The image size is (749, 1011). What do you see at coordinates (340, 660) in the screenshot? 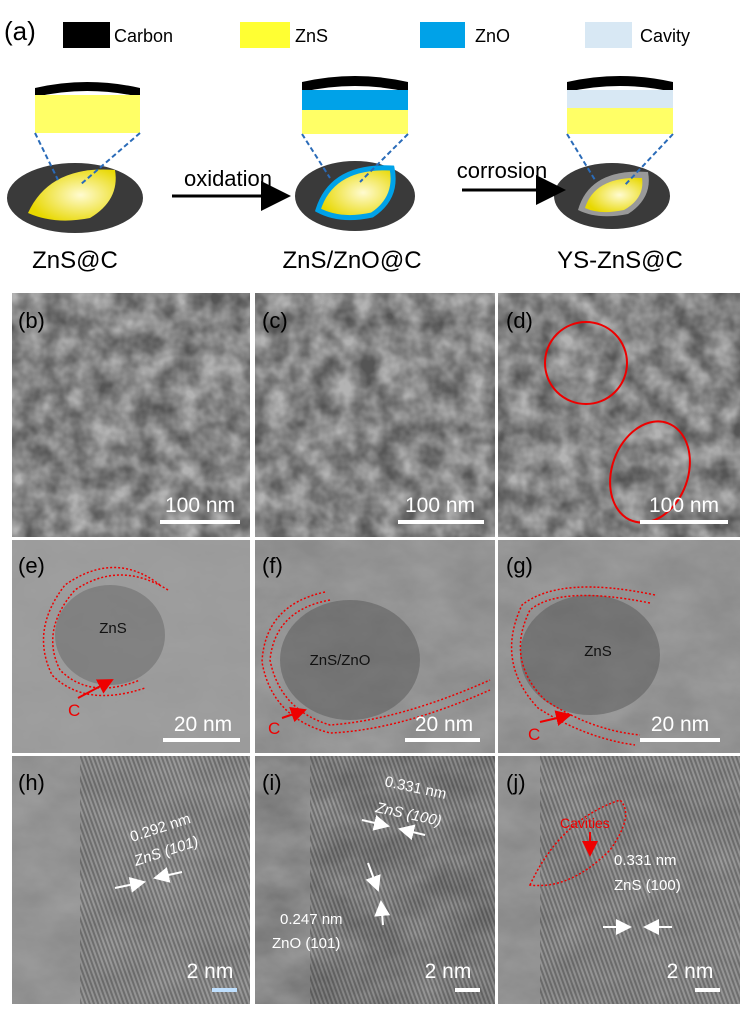
I see `annotation: ZnS/ZnO` at bounding box center [340, 660].